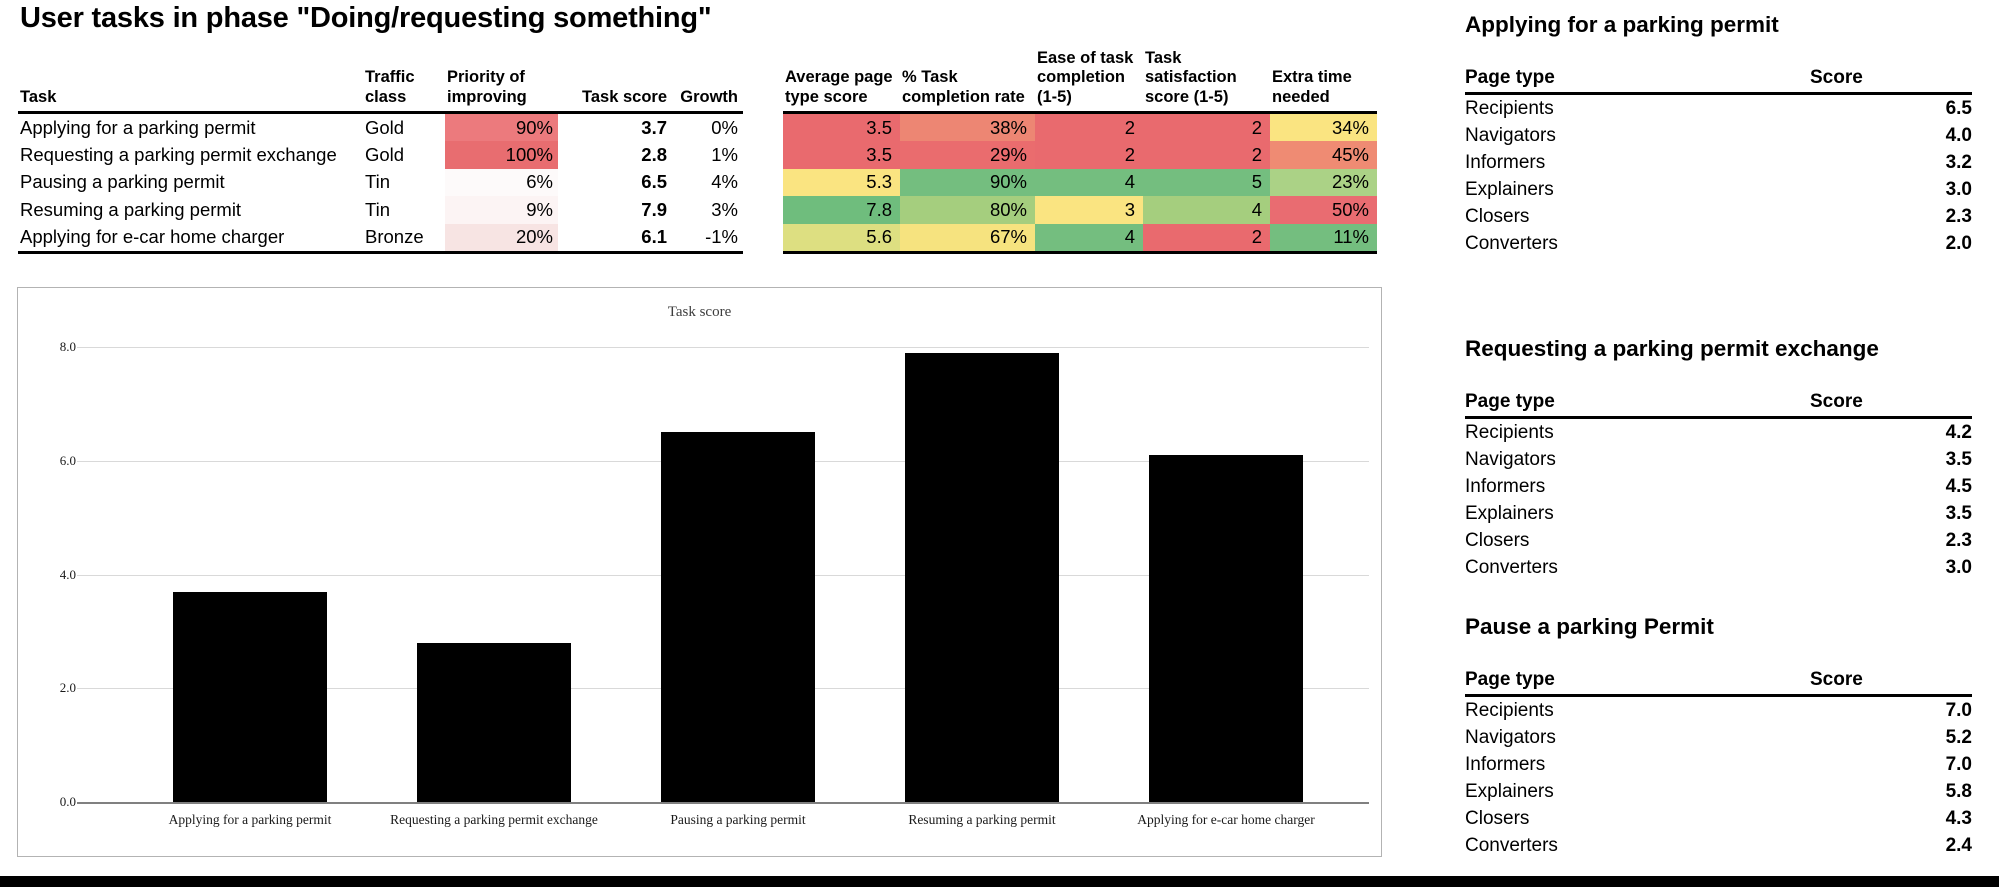  Describe the element at coordinates (967, 155) in the screenshot. I see `metric-cell: 29%` at that location.